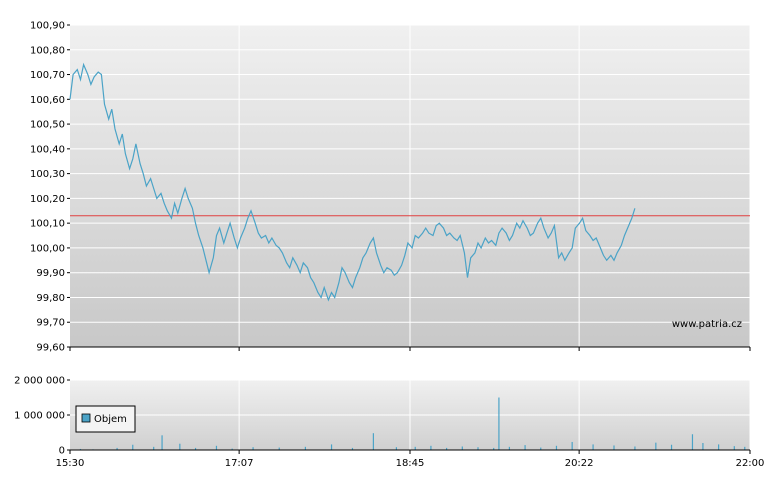 The height and width of the screenshot is (494, 780). I want to click on volume-y-axis: 2 000 000 1 000 000 0, so click(42, 416).